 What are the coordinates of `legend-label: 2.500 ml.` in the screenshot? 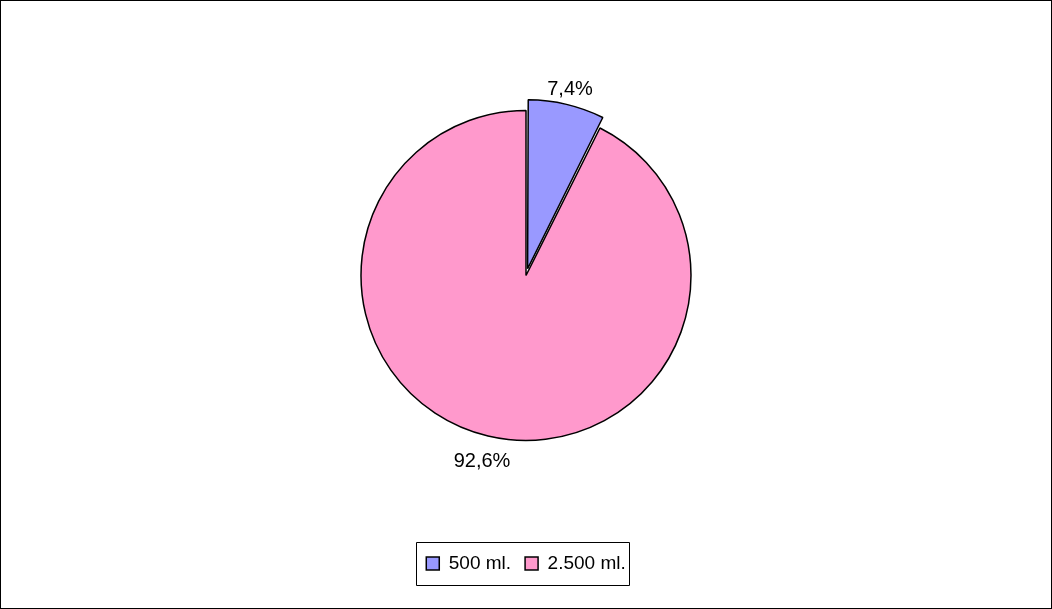 It's located at (586, 562).